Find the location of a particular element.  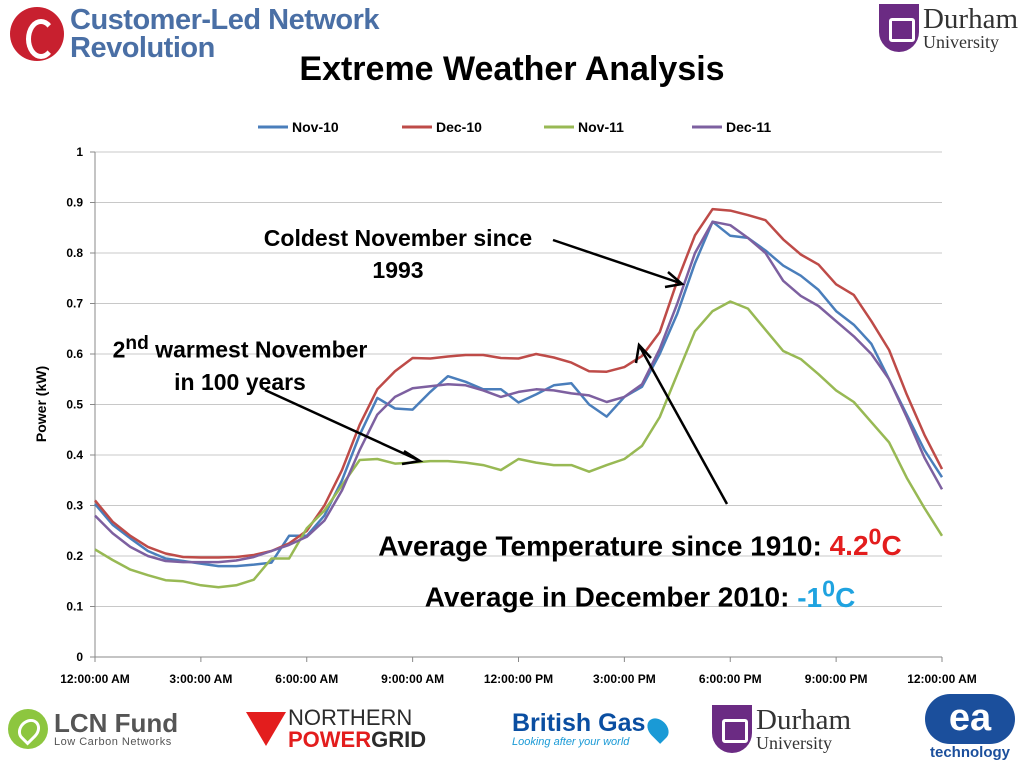

y-tick-label: 0.3 is located at coordinates (74, 506).